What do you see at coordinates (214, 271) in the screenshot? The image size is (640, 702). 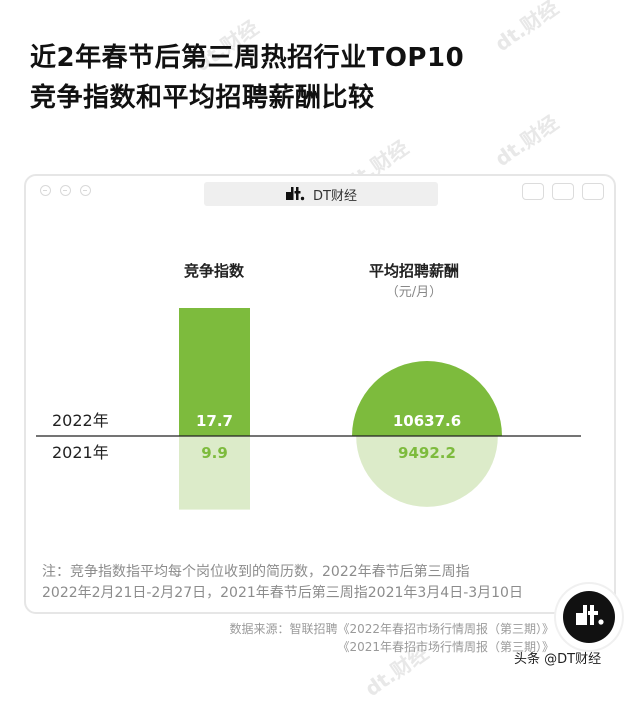 I see `column-title: 竞争指数` at bounding box center [214, 271].